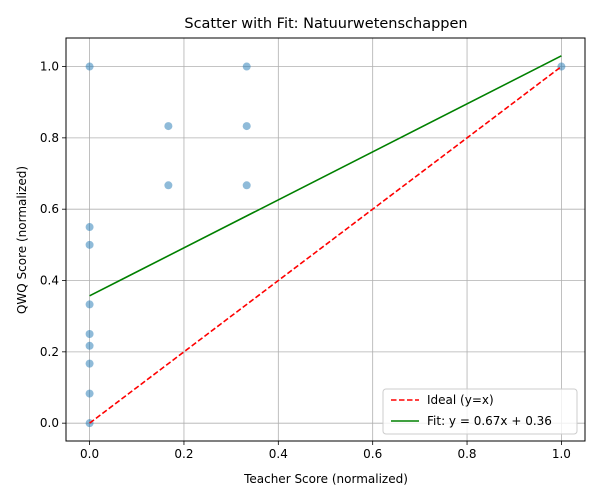 This screenshot has height=500, width=600. Describe the element at coordinates (49, 423) in the screenshot. I see `y-tick-label: 0.0` at that location.